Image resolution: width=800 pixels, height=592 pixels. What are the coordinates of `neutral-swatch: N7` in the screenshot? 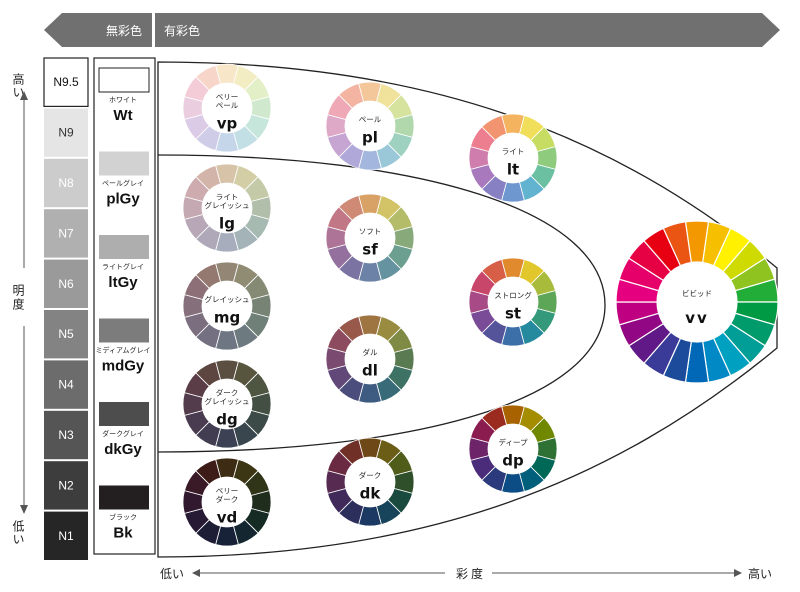 It's located at (66, 233).